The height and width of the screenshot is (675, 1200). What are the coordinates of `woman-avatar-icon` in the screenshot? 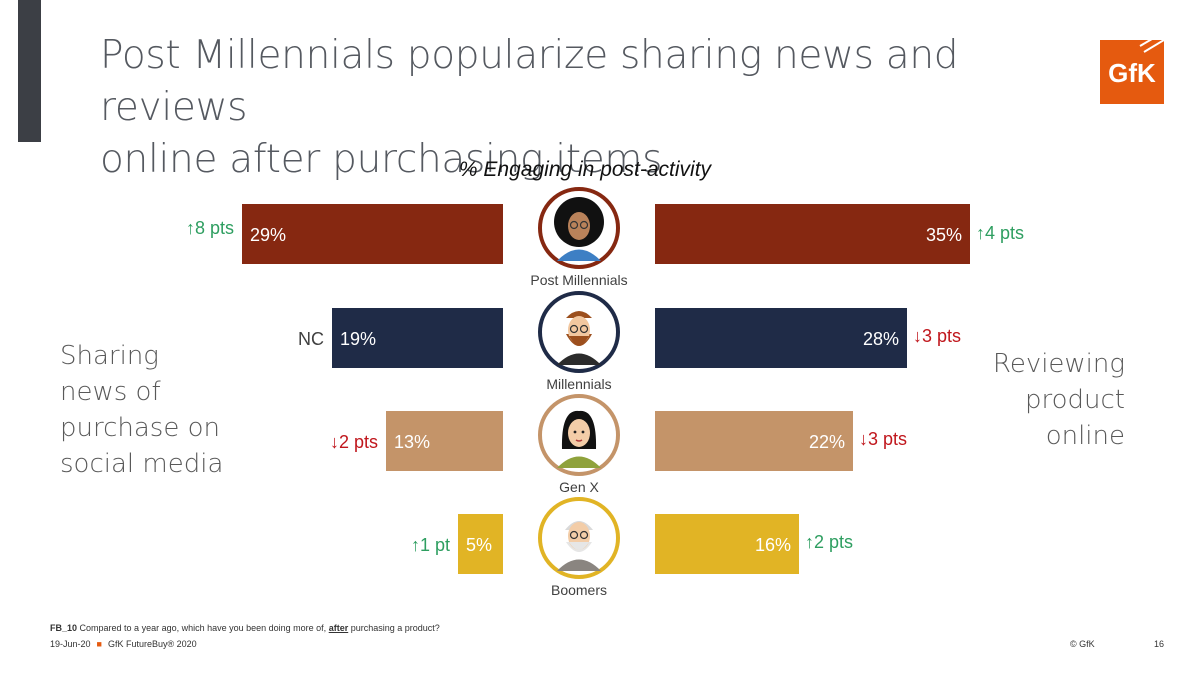 It's located at (579, 435).